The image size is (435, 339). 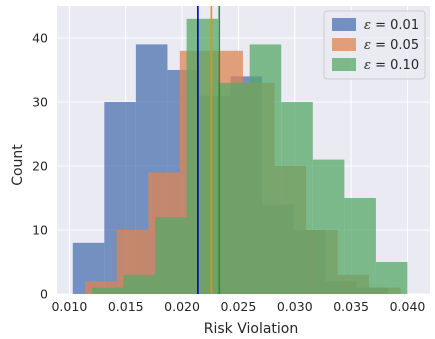 What do you see at coordinates (295, 306) in the screenshot?
I see `x-tick-label: 0.030` at bounding box center [295, 306].